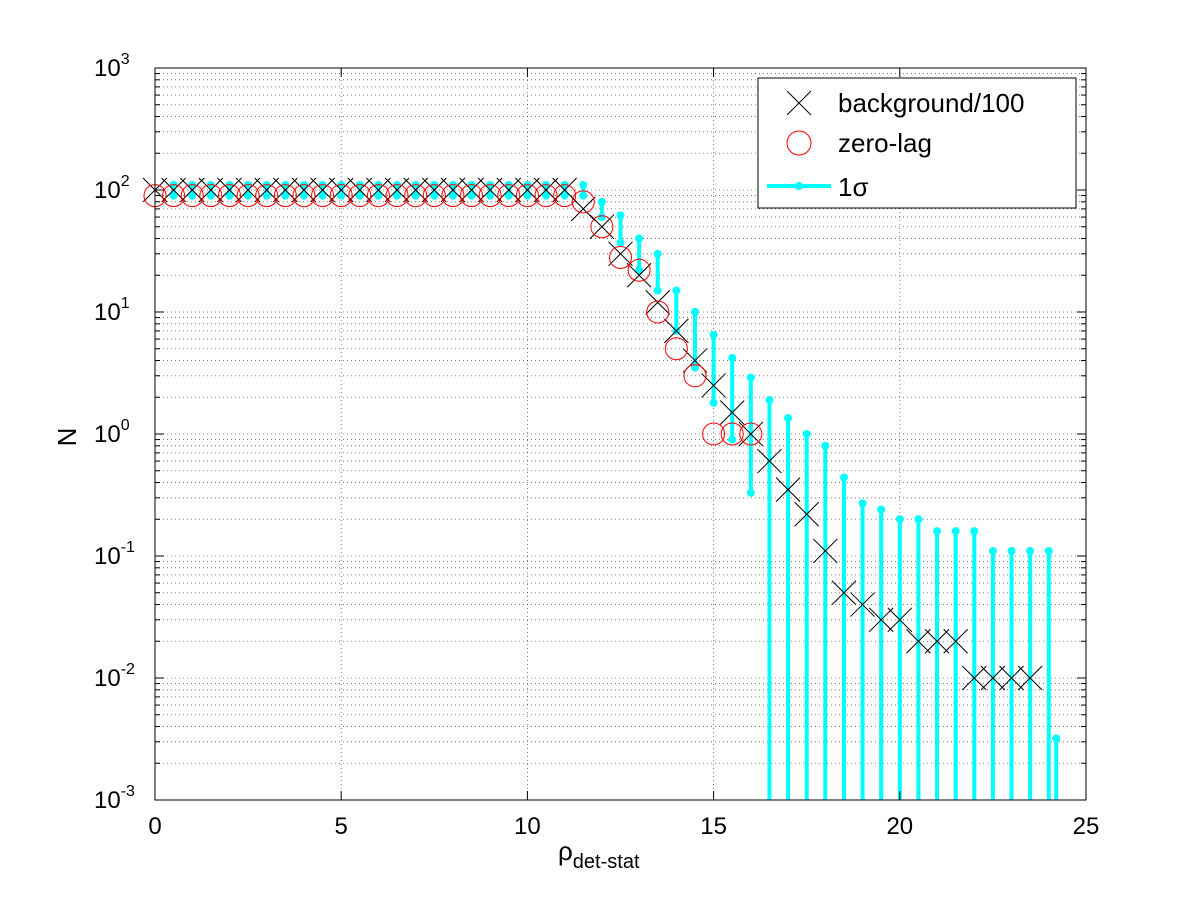 The width and height of the screenshot is (1200, 900). What do you see at coordinates (799, 186) in the screenshot?
I see `legend-marker-sigma` at bounding box center [799, 186].